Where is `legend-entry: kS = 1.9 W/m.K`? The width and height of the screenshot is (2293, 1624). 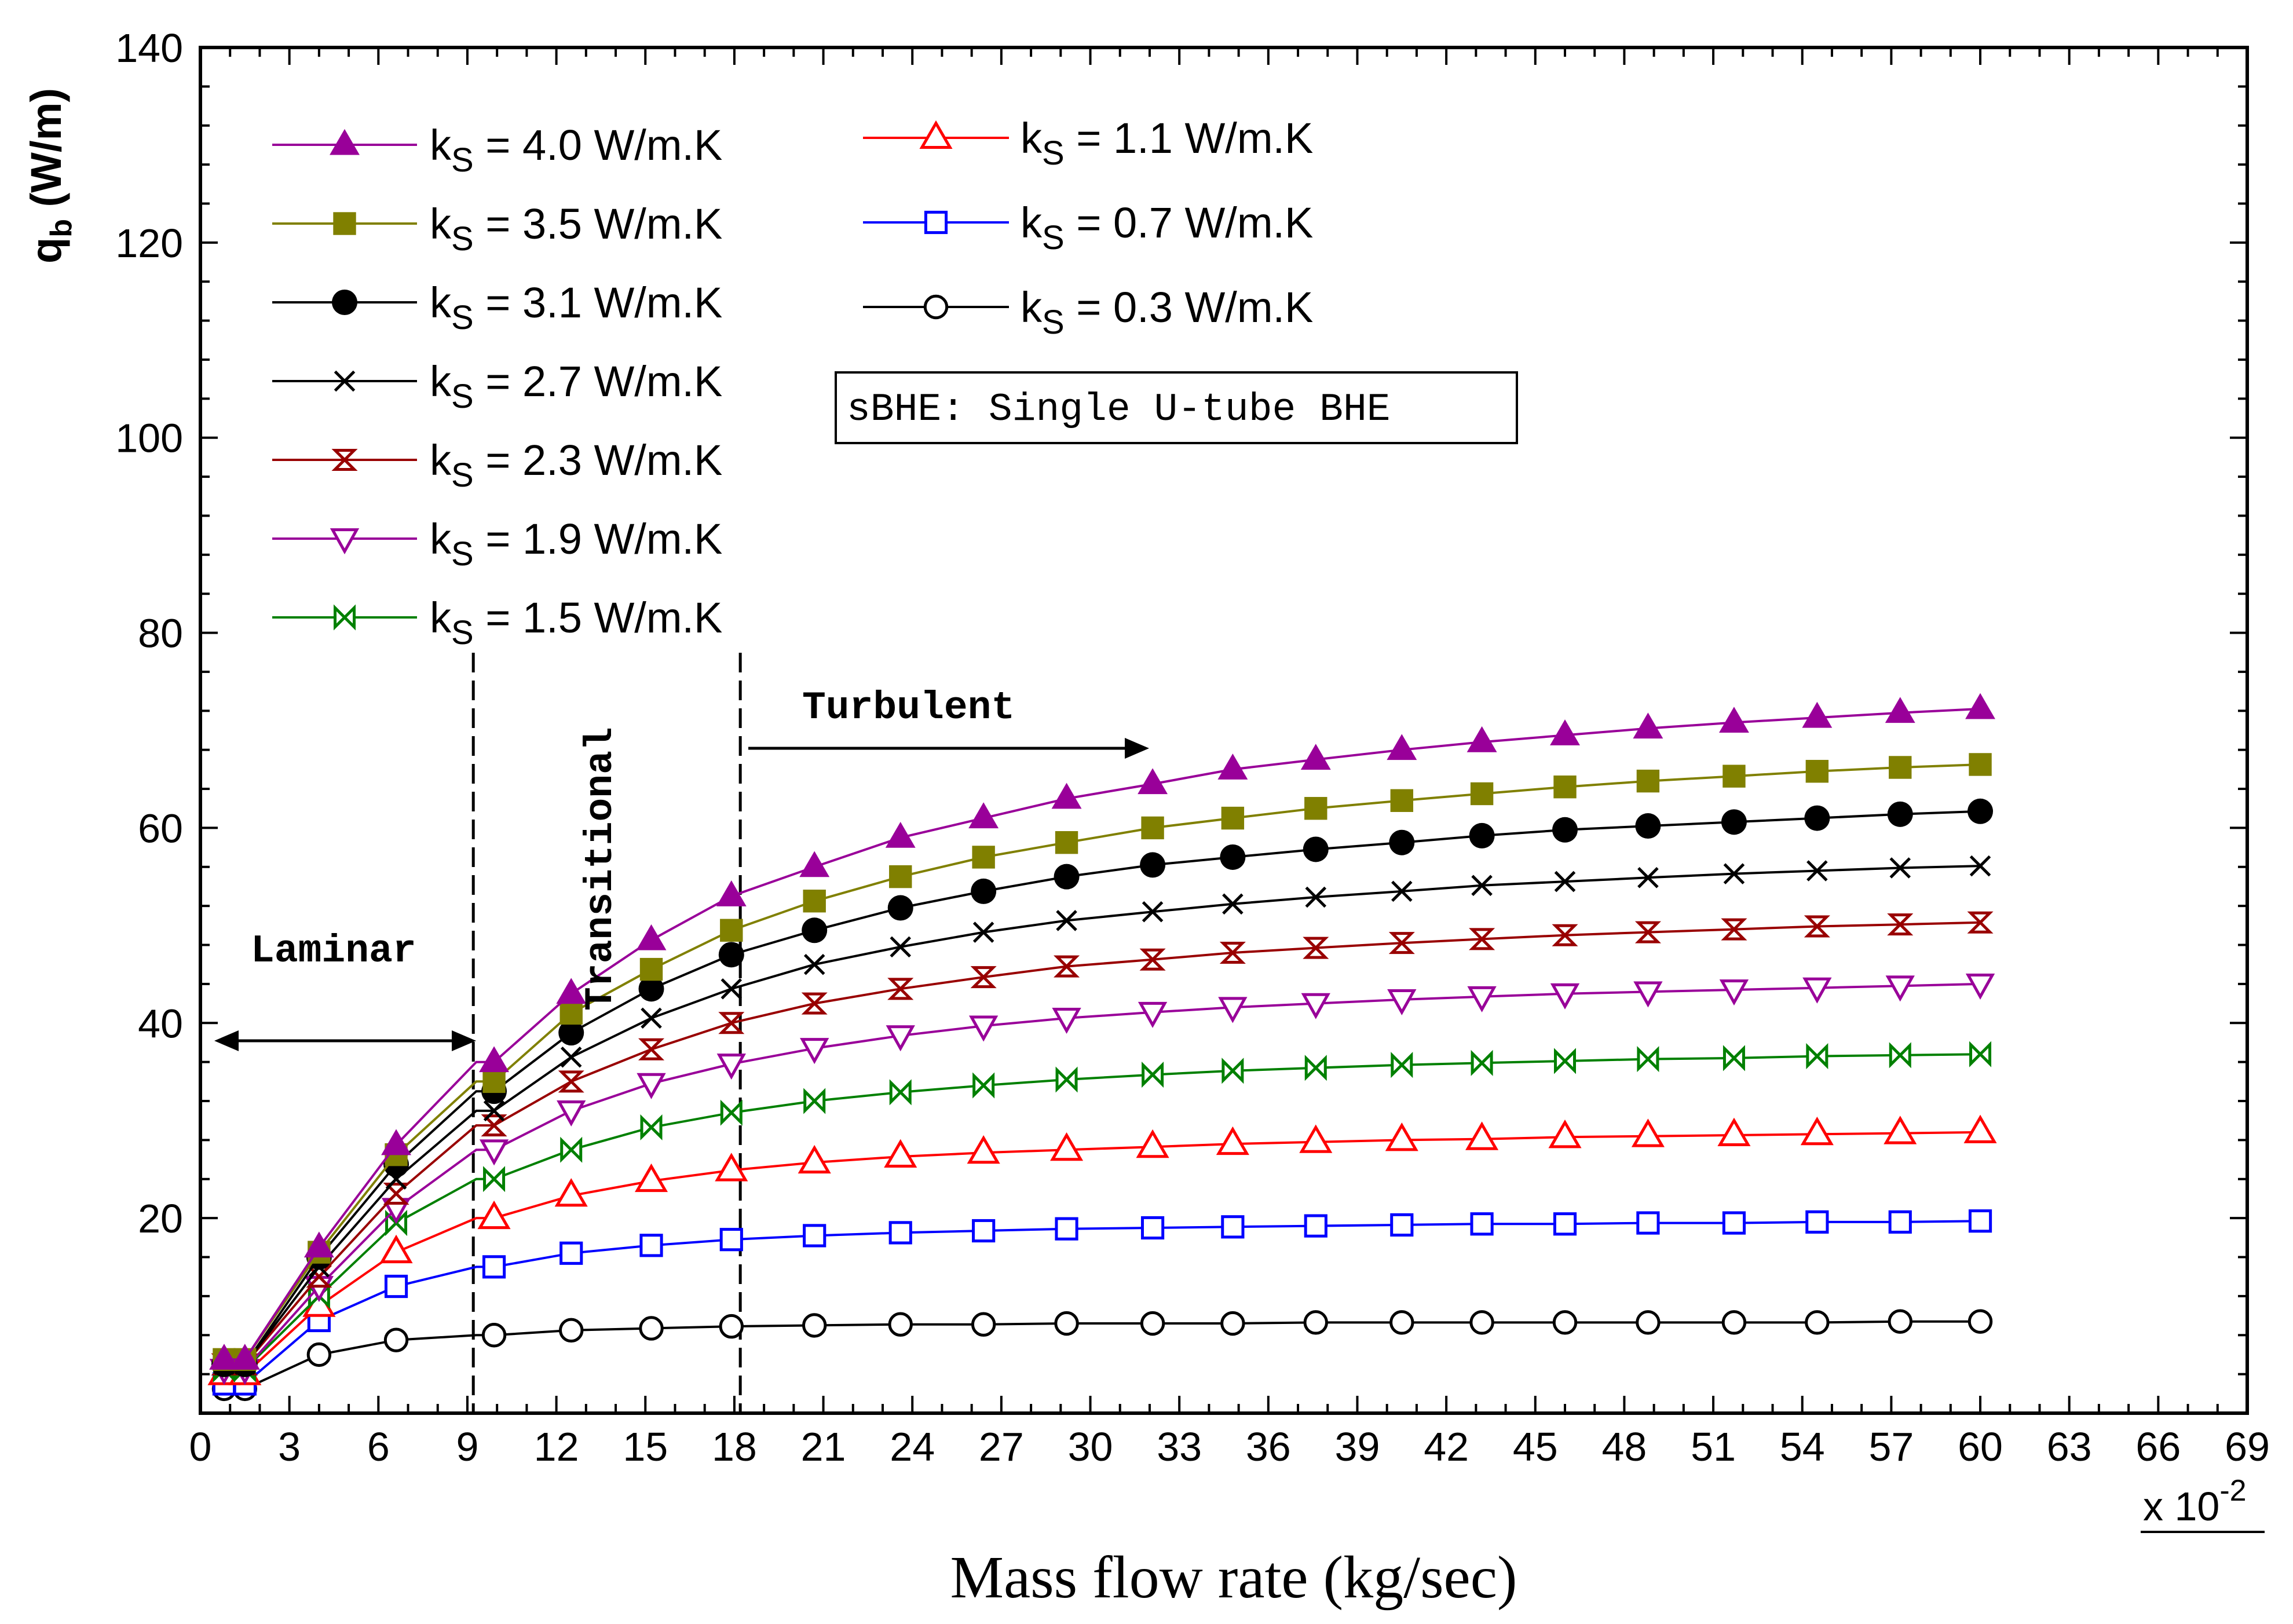 legend-entry: kS = 1.9 W/m.K is located at coordinates (497, 544).